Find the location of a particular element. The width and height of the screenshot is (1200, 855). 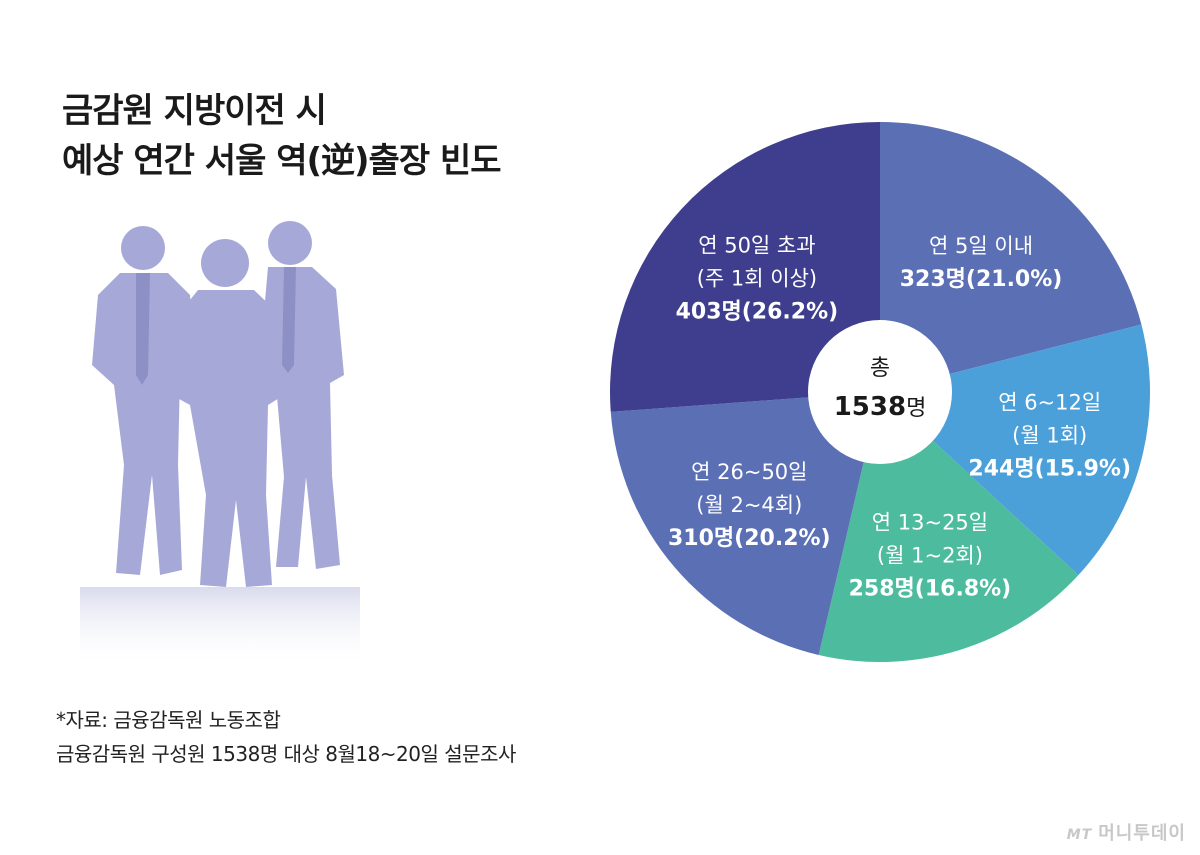

source-line-1: *자료: 금융감독원 노동조합 is located at coordinates (168, 720).